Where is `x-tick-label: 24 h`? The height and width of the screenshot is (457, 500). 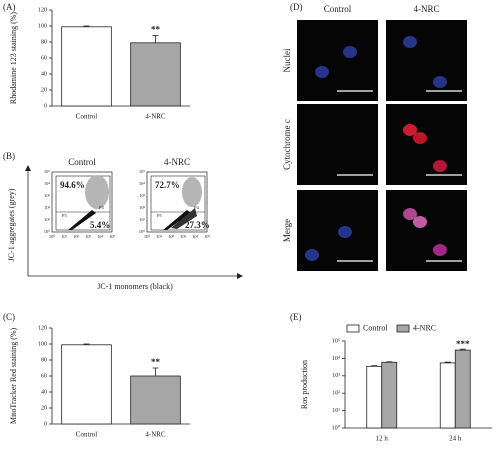
x-tick-label: 24 h is located at coordinates (455, 439).